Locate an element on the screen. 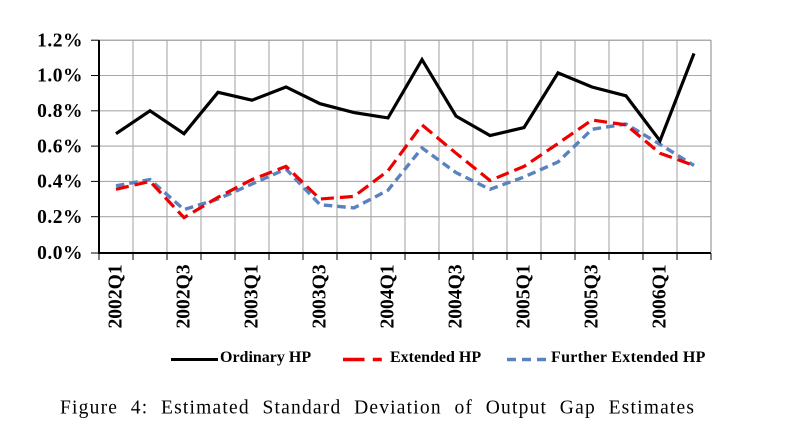  svg-text: 0.4% is located at coordinates (60, 182).